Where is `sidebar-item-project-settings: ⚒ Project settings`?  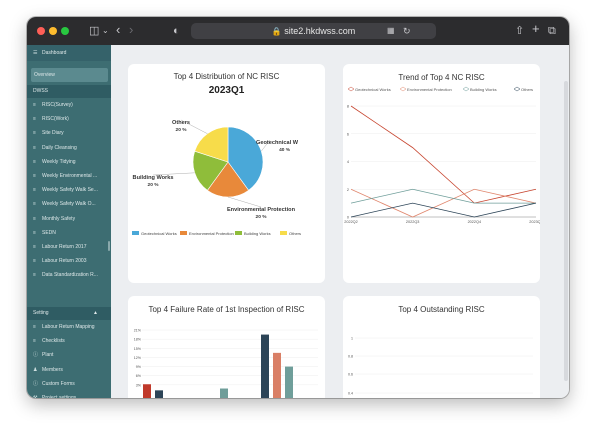
sidebar-item-project-settings: ⚒ Project settings is located at coordinates (69, 395).